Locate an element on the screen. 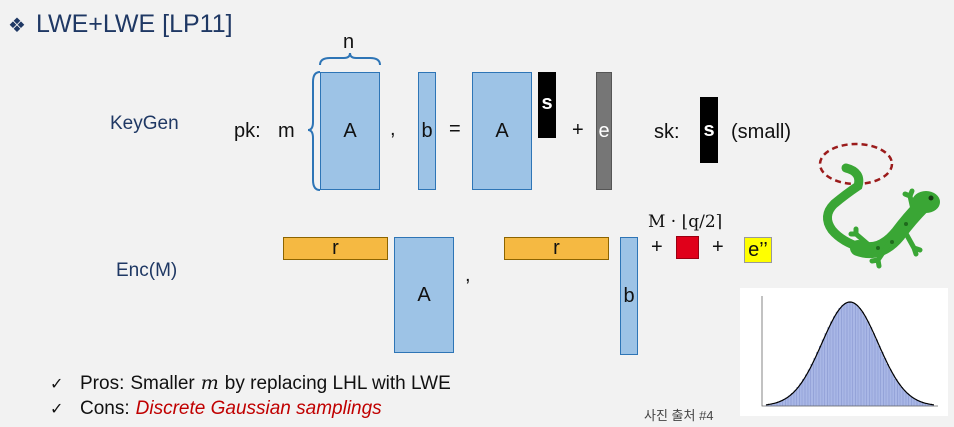  keygen-equals: = is located at coordinates (455, 129).